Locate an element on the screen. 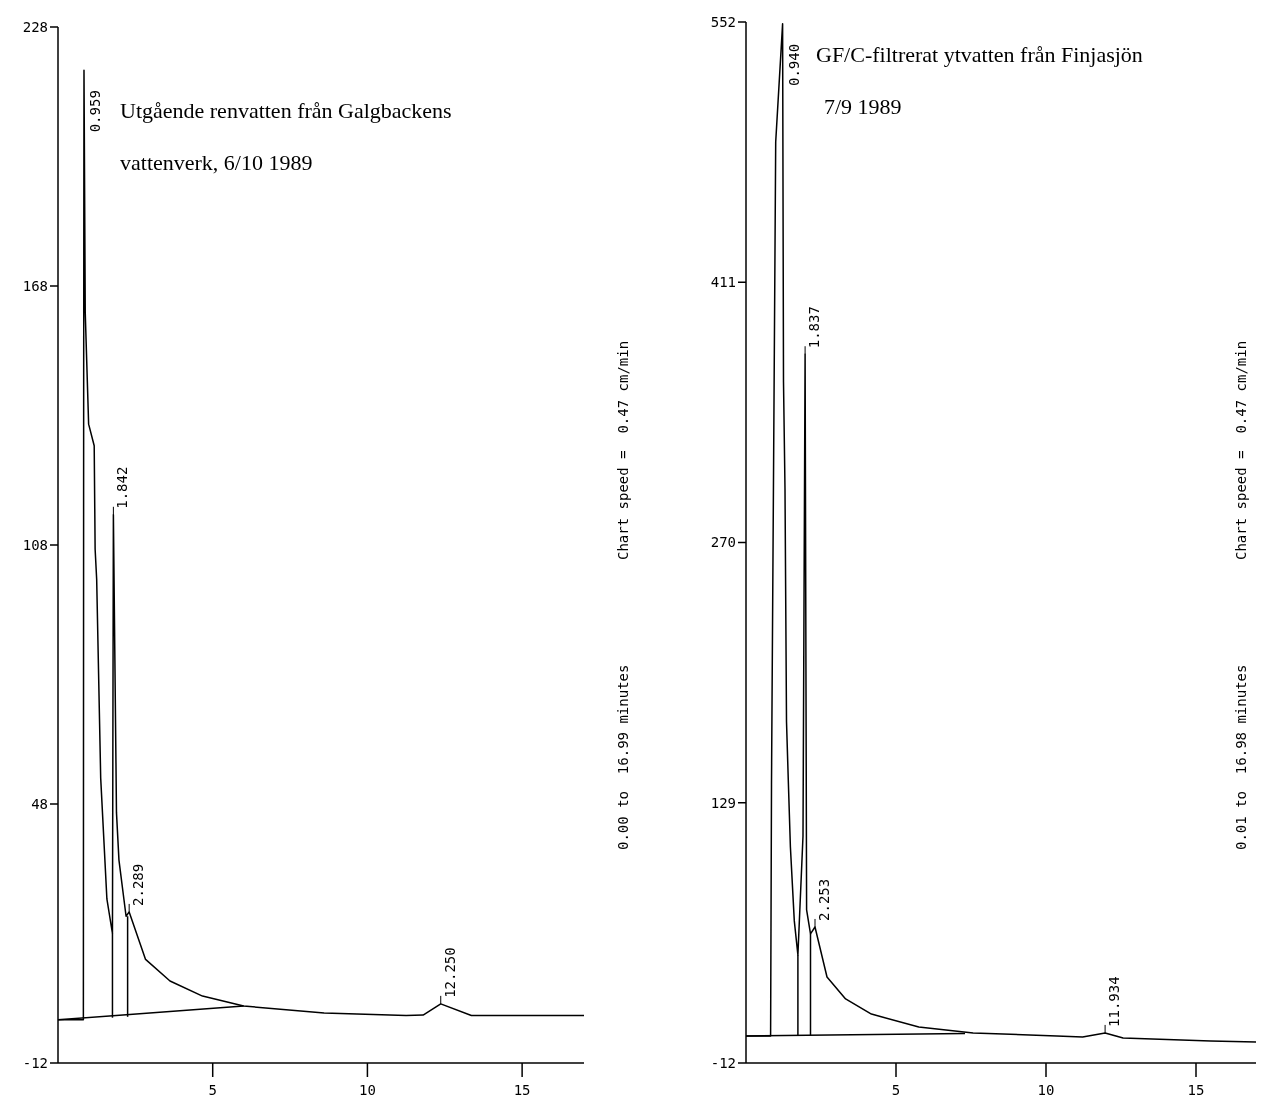 The image size is (1263, 1108). y-tick-label: 270 is located at coordinates (723, 542).